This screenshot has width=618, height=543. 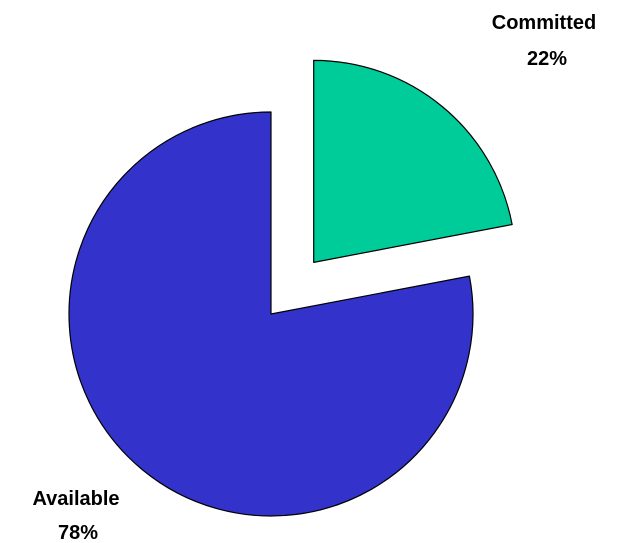 What do you see at coordinates (547, 59) in the screenshot?
I see `label-committed-percent: 22%` at bounding box center [547, 59].